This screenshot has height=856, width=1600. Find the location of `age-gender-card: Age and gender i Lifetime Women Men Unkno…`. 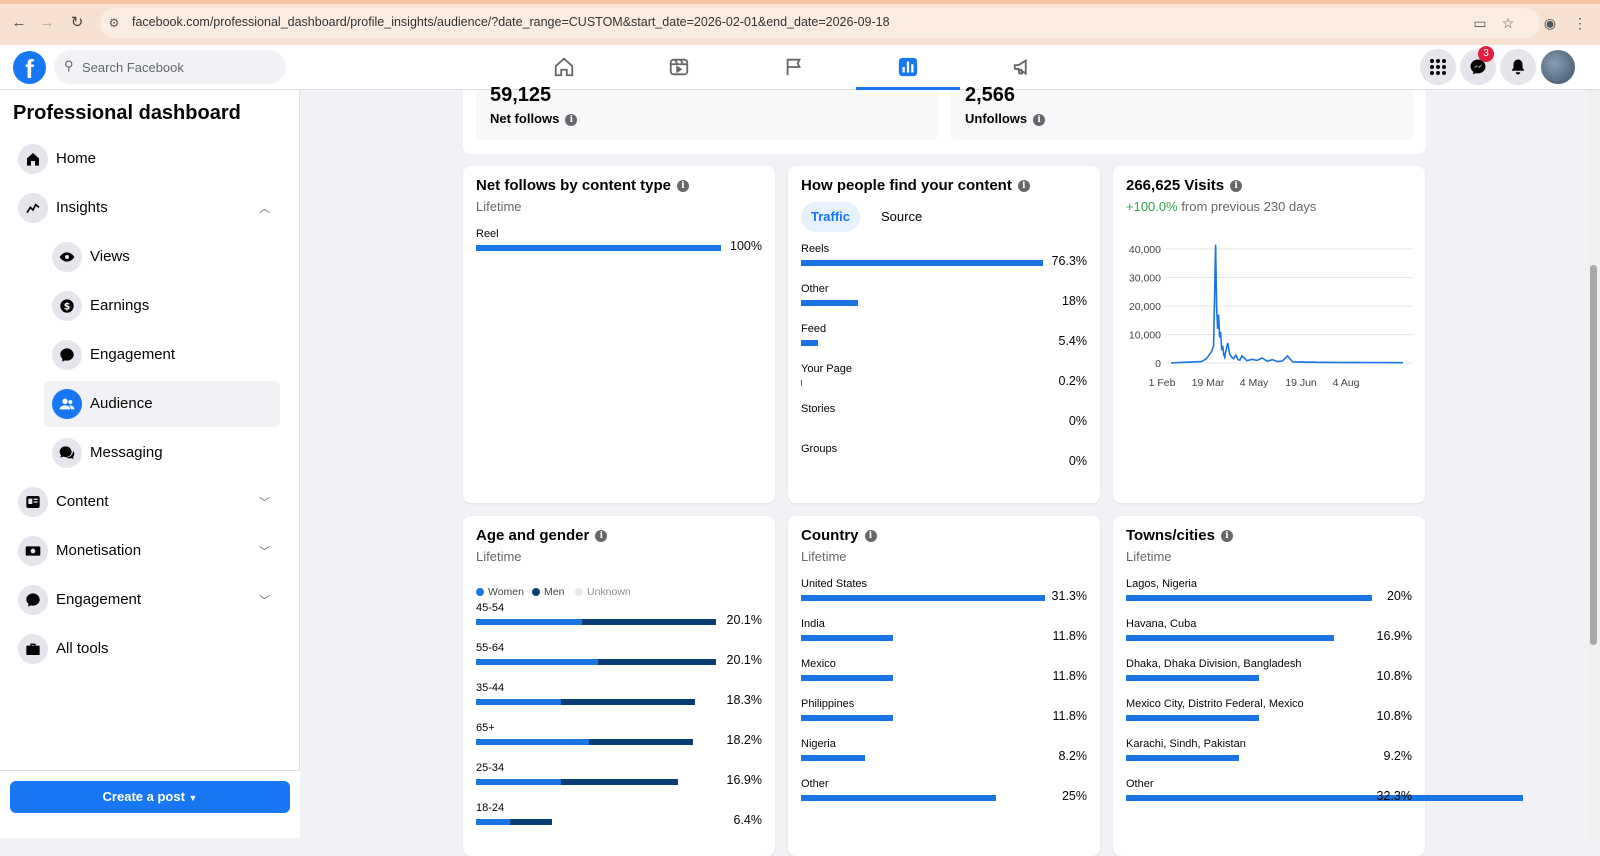

age-gender-card: Age and gender i Lifetime Women Men Unkno… is located at coordinates (619, 686).